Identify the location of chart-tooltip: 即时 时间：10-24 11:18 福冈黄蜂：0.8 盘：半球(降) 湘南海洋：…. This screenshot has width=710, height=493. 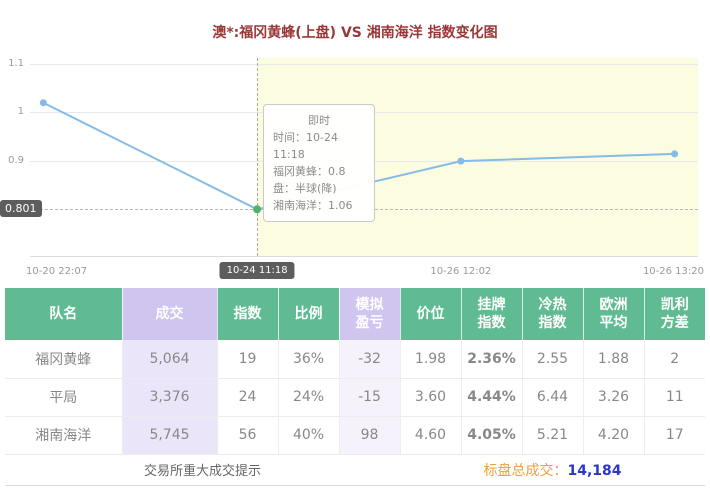
(319, 163).